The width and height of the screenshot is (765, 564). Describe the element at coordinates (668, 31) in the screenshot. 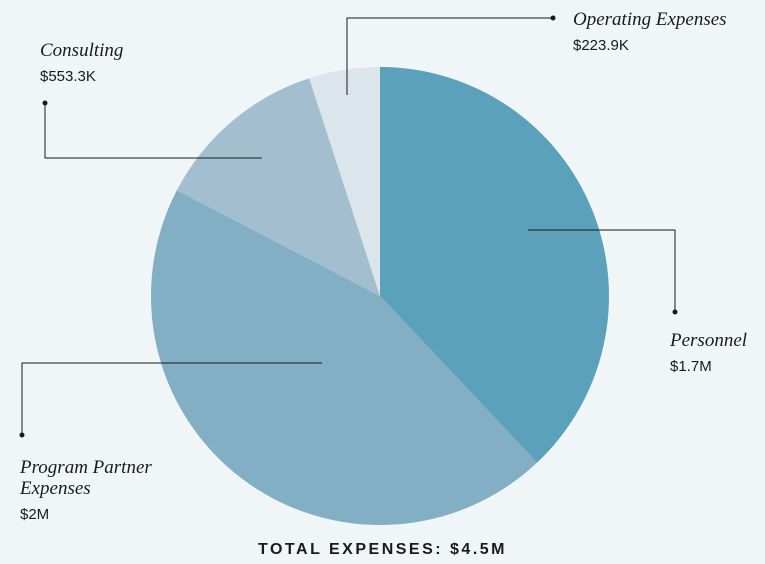

I see `slice-label: Operating Expenses $223.9K` at that location.